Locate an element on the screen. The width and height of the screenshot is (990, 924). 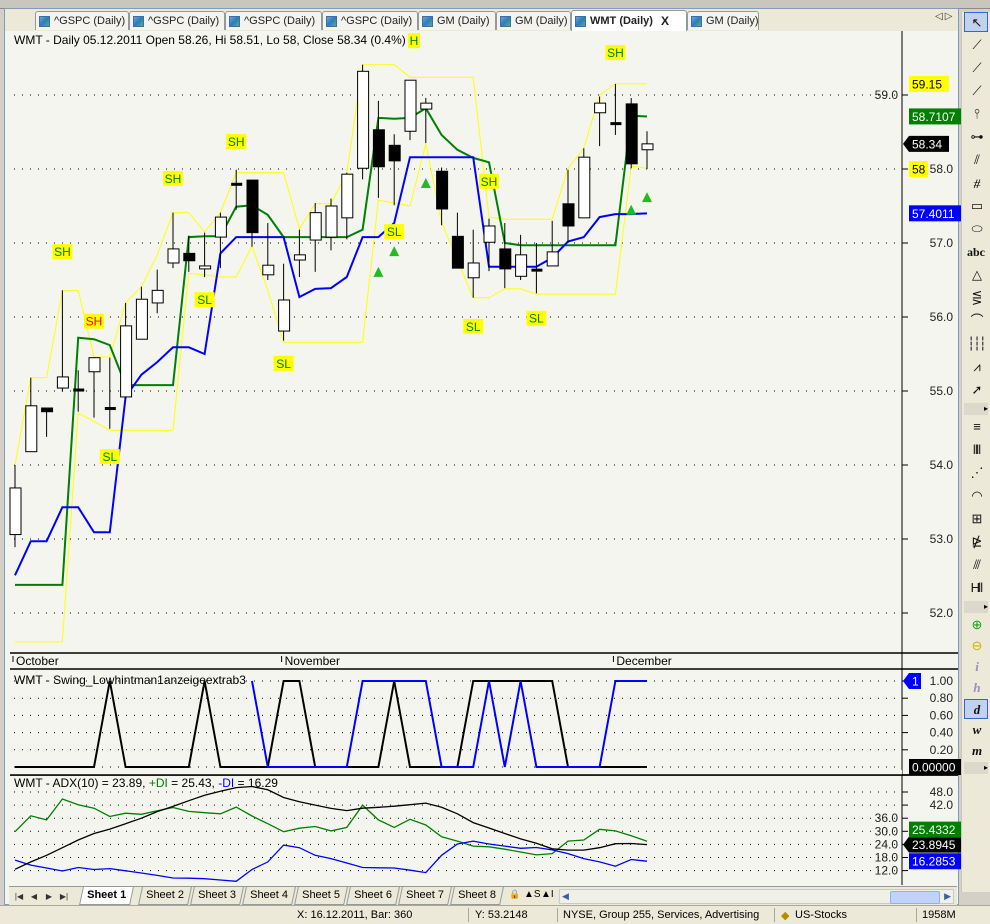
text-icon: abc is located at coordinates (976, 252).